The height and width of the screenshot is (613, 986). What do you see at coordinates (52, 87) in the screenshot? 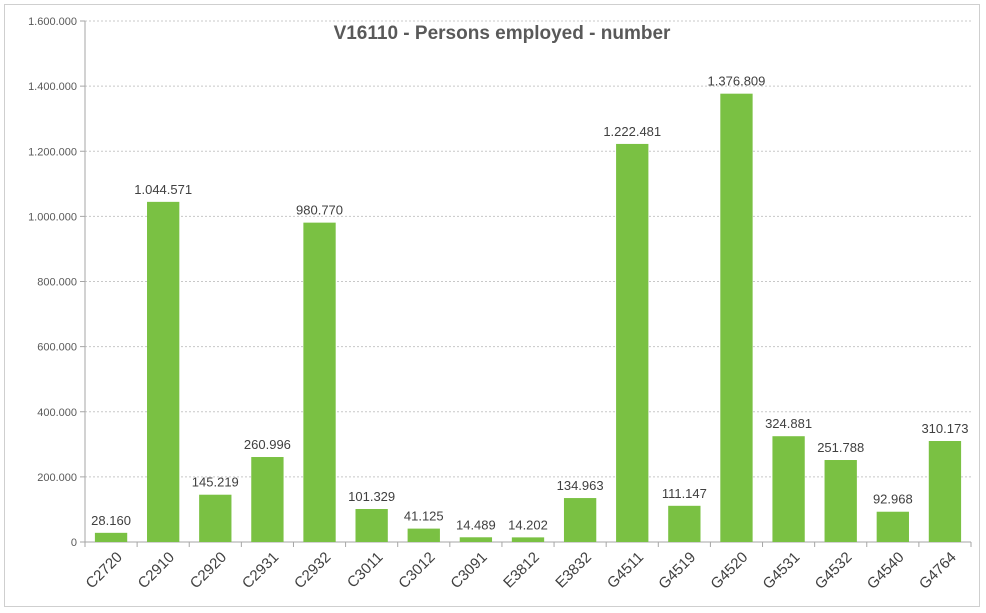
I see `y-tick-label: 1.400.000` at bounding box center [52, 87].